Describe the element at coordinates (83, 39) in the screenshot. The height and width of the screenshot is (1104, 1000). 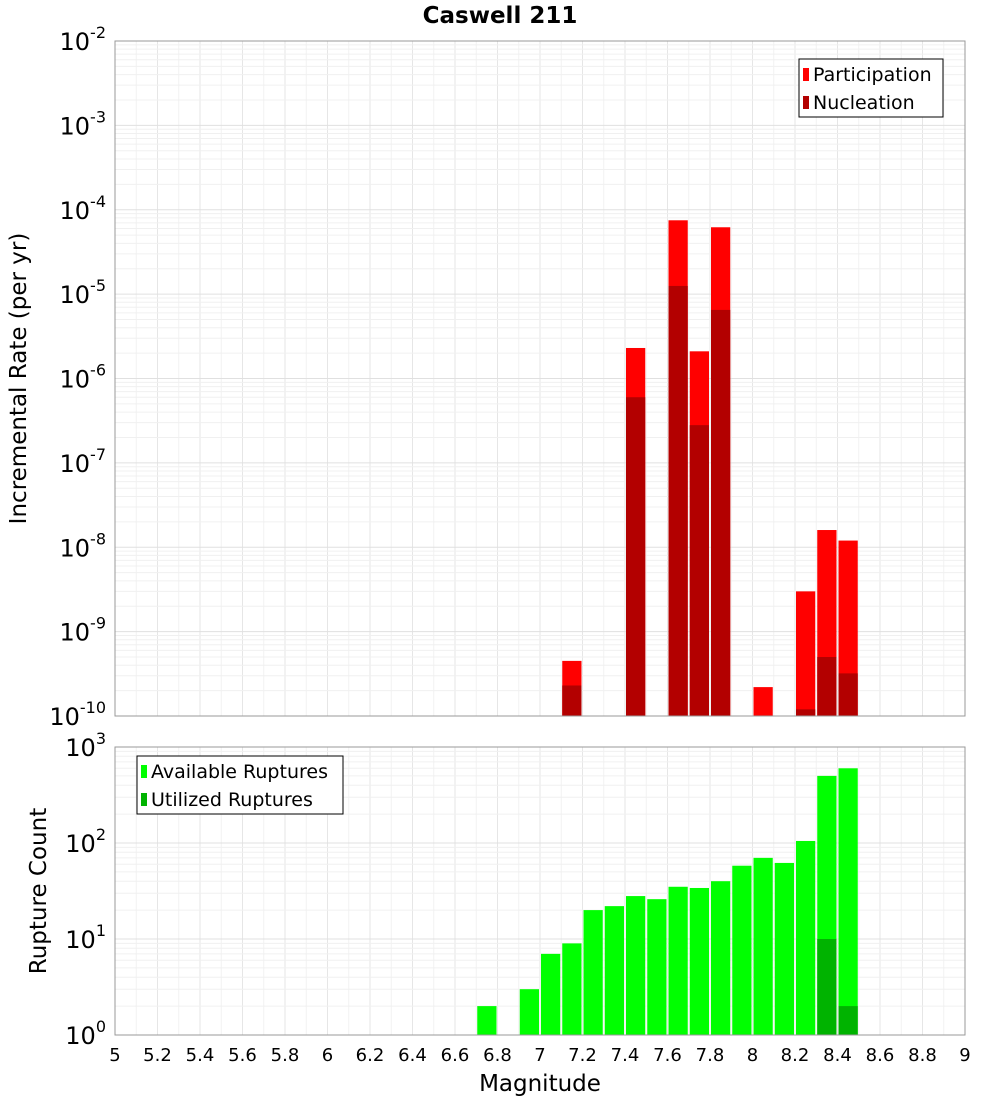
I see `y-tick-label: 10⁻²` at that location.